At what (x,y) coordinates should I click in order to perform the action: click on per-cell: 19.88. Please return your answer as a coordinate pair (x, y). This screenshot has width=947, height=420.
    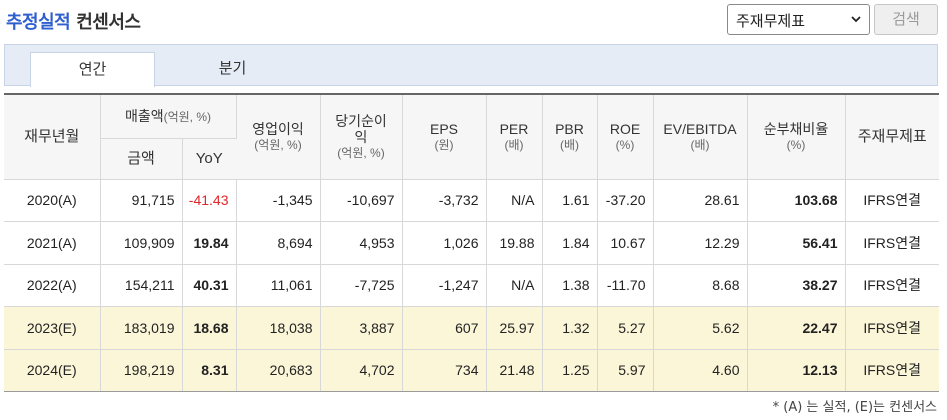
    Looking at the image, I should click on (514, 243).